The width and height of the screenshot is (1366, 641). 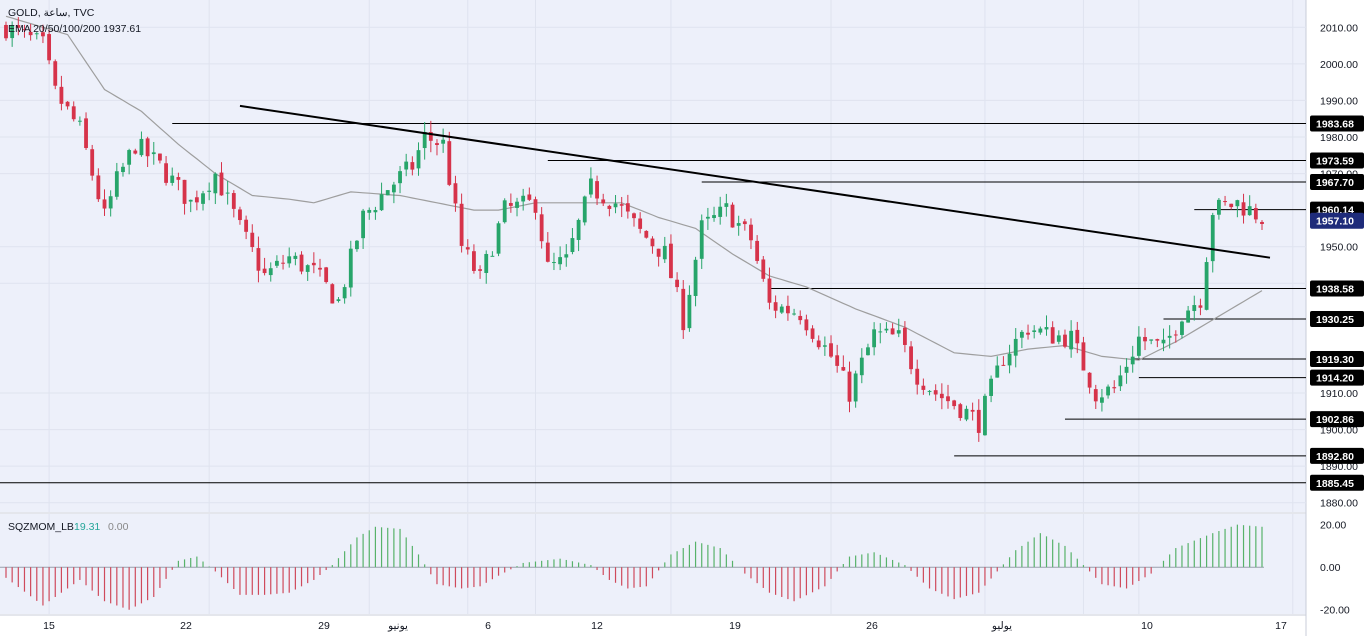 I want to click on momentum-pane, so click(x=653, y=564).